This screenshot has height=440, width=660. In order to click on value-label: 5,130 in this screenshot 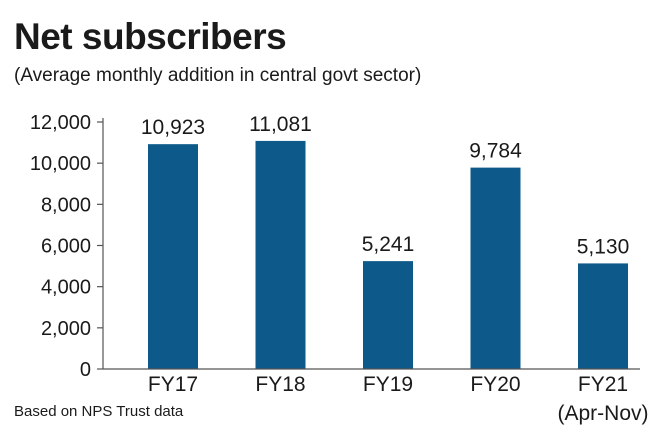, I will do `click(603, 246)`.